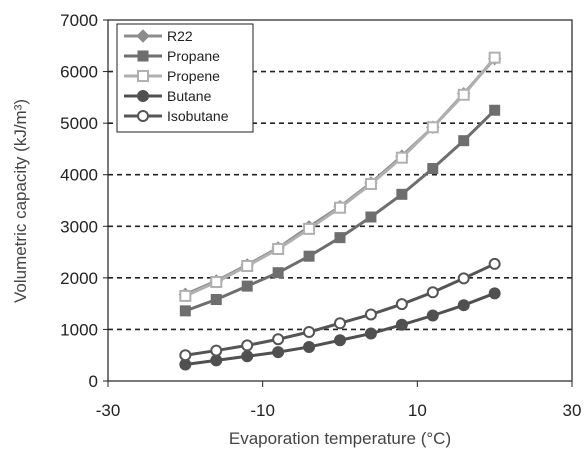  I want to click on y-axis-title: Volumetric capacity (kJ/m³), so click(20, 201).